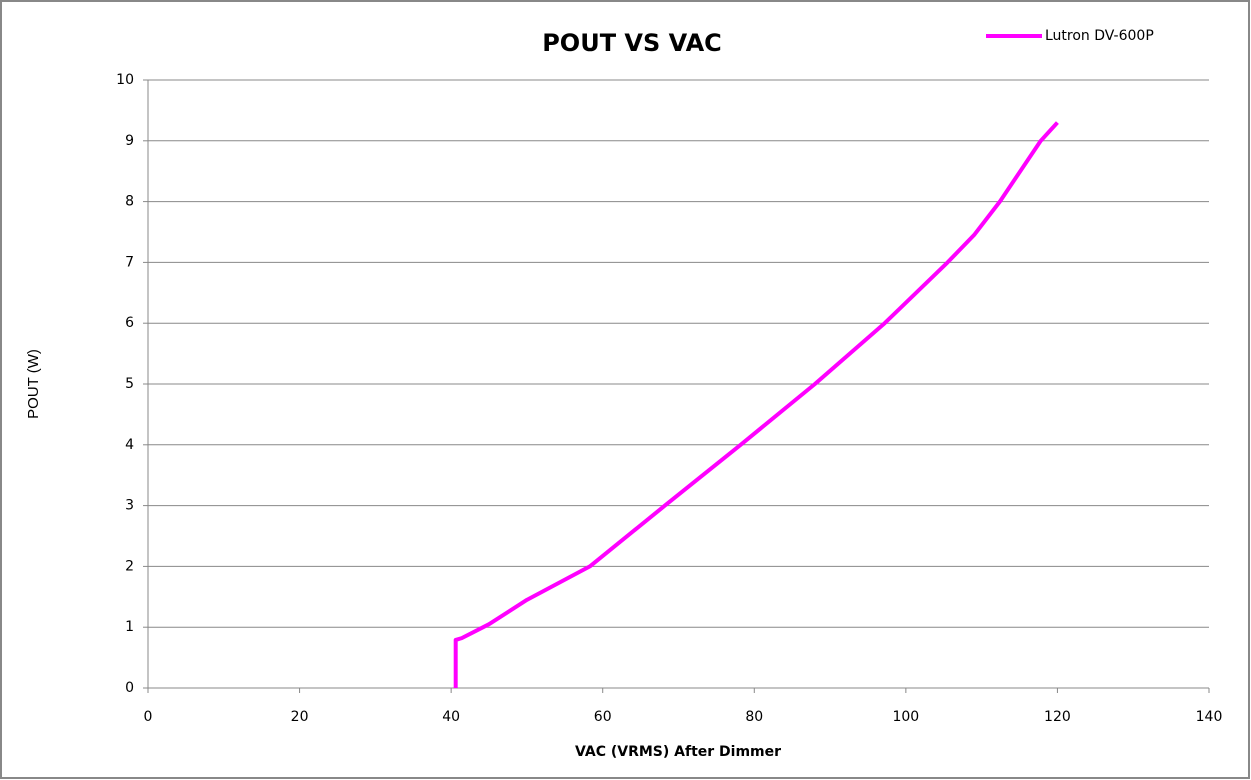 The image size is (1251, 780). Describe the element at coordinates (1209, 717) in the screenshot. I see `x-tick-label: 140` at that location.